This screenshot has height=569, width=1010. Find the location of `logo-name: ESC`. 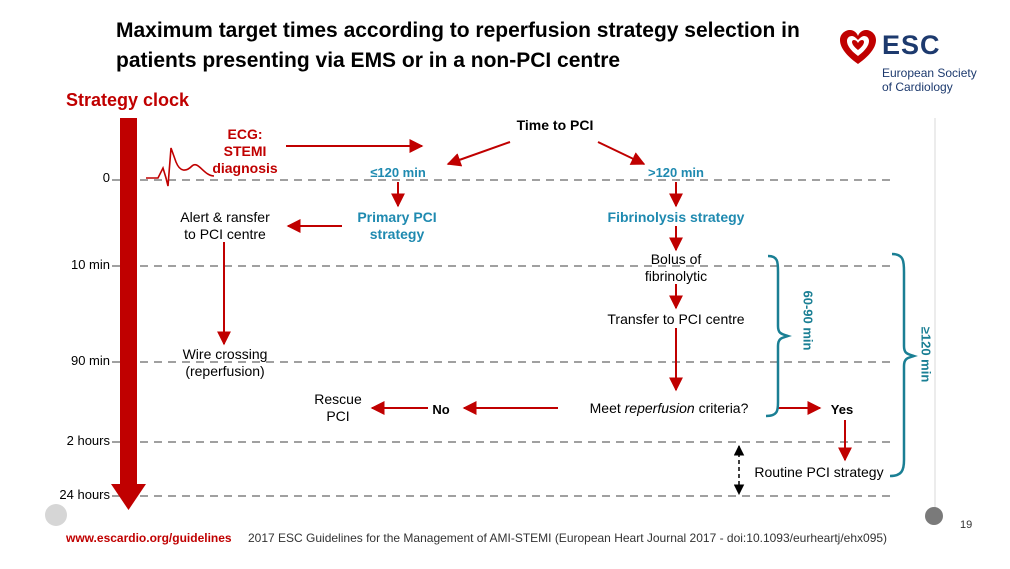

logo-name: ESC is located at coordinates (911, 45).